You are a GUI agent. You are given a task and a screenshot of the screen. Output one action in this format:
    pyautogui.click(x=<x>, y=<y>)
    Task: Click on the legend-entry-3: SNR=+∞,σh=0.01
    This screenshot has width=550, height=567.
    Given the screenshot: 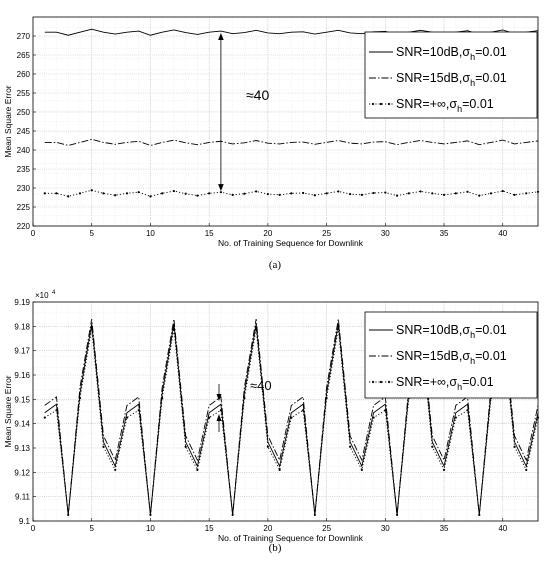 What is the action you would take?
    pyautogui.click(x=445, y=383)
    